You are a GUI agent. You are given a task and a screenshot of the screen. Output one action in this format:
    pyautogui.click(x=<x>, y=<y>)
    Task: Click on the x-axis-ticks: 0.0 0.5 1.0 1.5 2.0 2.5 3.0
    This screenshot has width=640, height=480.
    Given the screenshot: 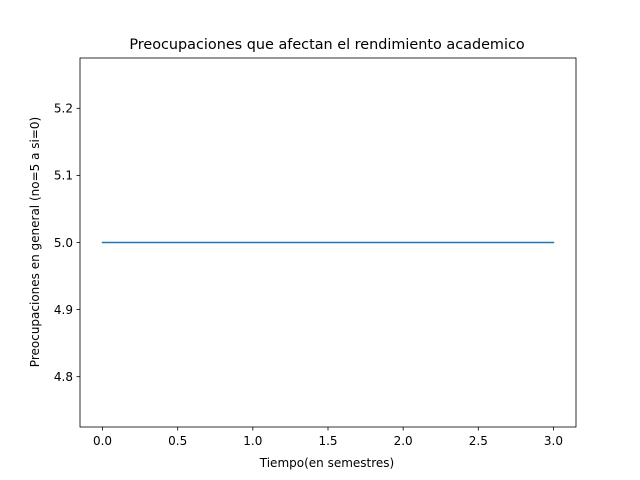 What is the action you would take?
    pyautogui.click(x=328, y=437)
    